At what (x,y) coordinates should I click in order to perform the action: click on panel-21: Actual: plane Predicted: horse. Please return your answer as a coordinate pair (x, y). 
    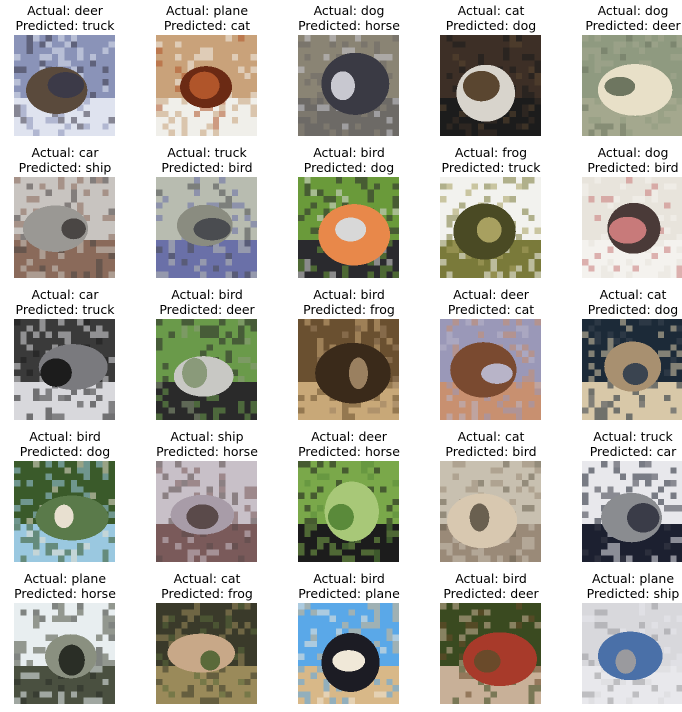
    Looking at the image, I should click on (65, 636).